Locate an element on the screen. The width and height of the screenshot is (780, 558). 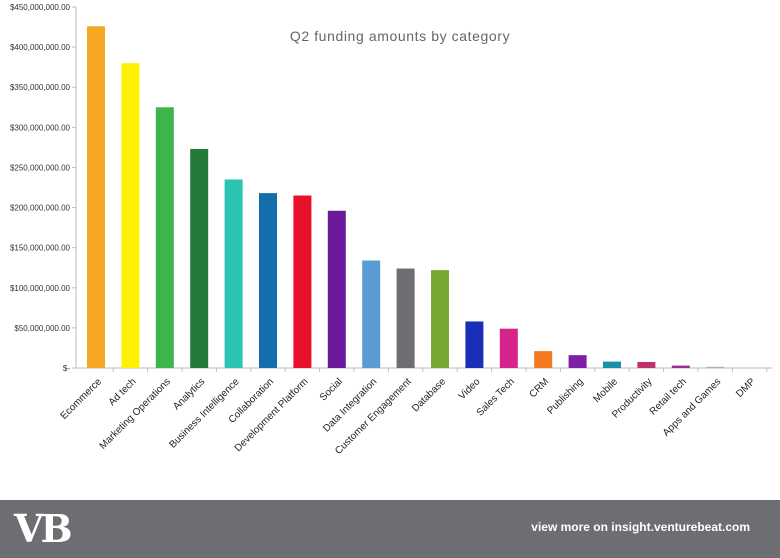
chart-title: Q2 funding amounts by category is located at coordinates (400, 36).